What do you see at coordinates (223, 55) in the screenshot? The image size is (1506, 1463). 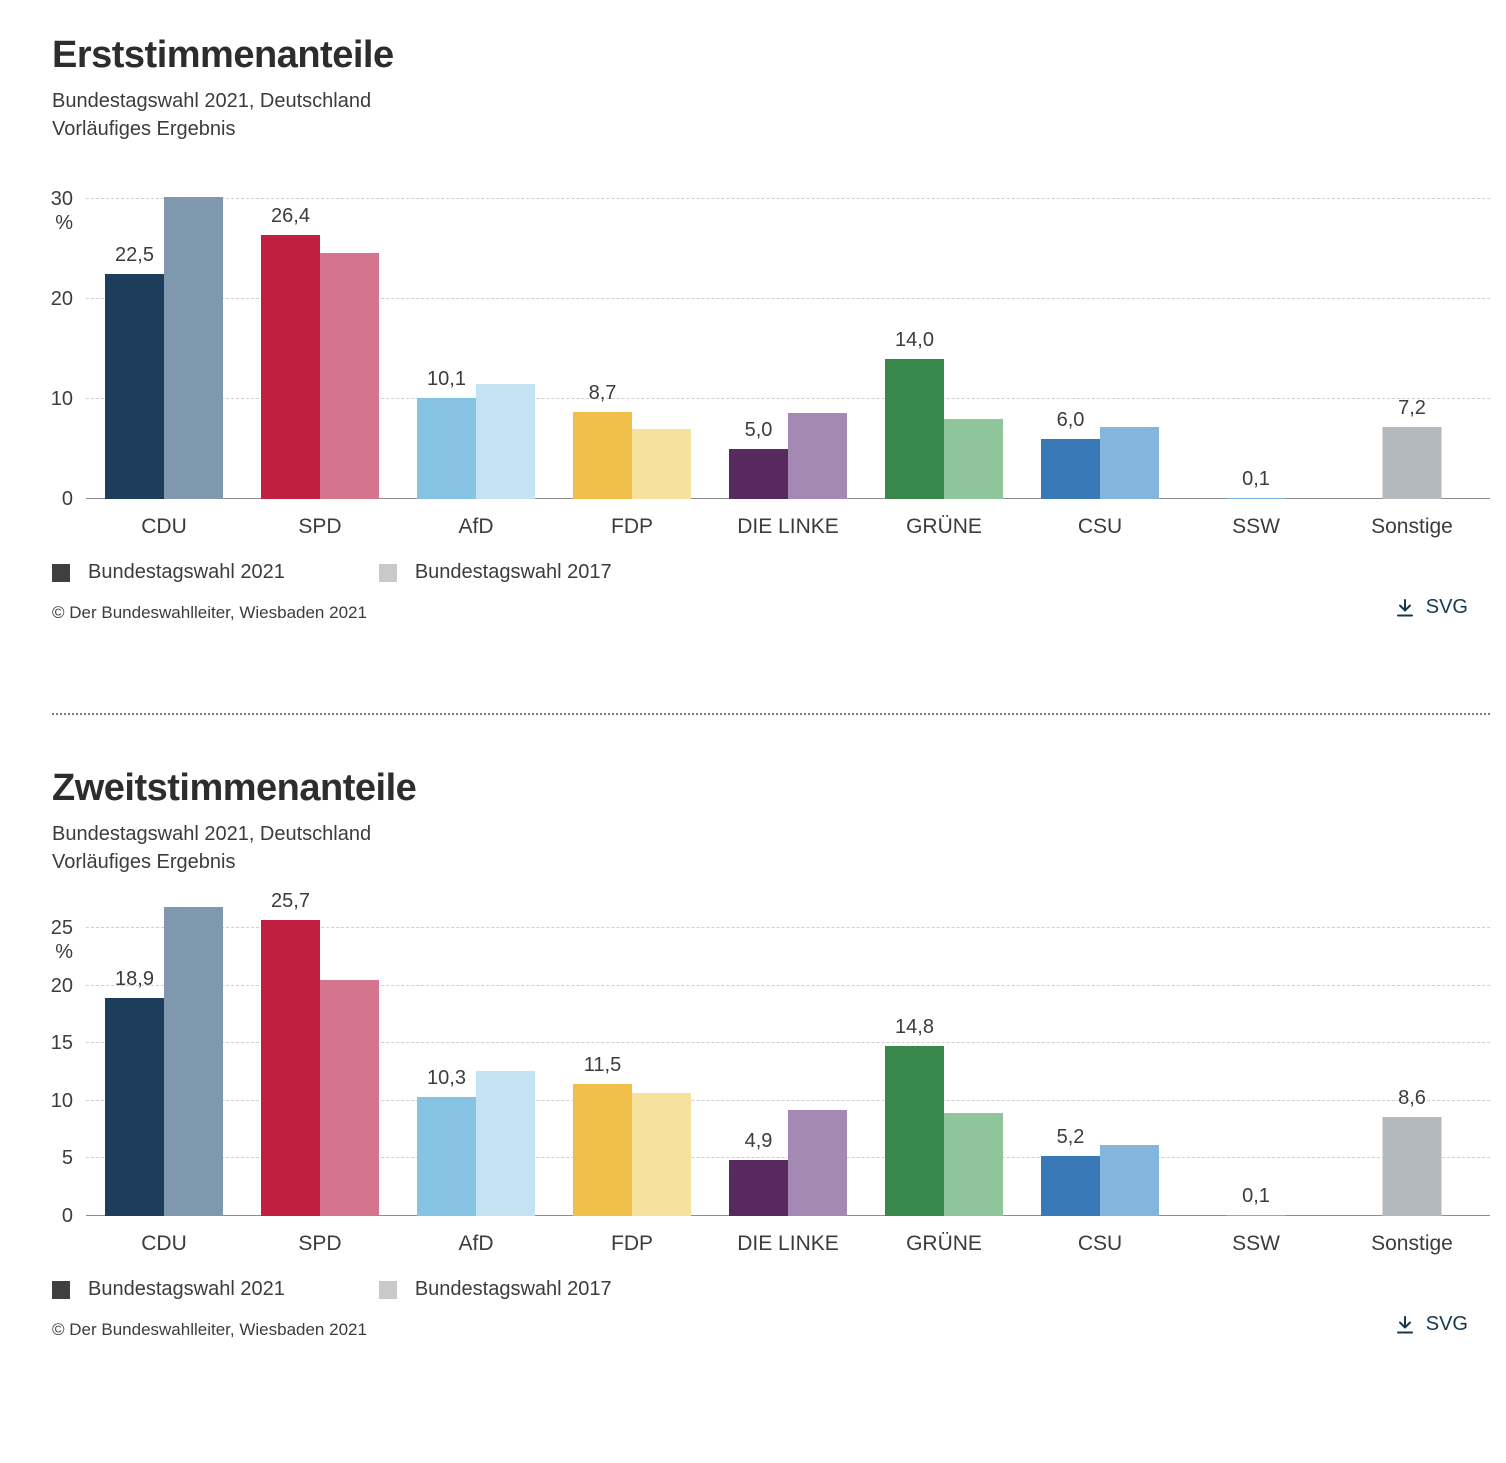 I see `chart-title: Erststimmenanteile` at bounding box center [223, 55].